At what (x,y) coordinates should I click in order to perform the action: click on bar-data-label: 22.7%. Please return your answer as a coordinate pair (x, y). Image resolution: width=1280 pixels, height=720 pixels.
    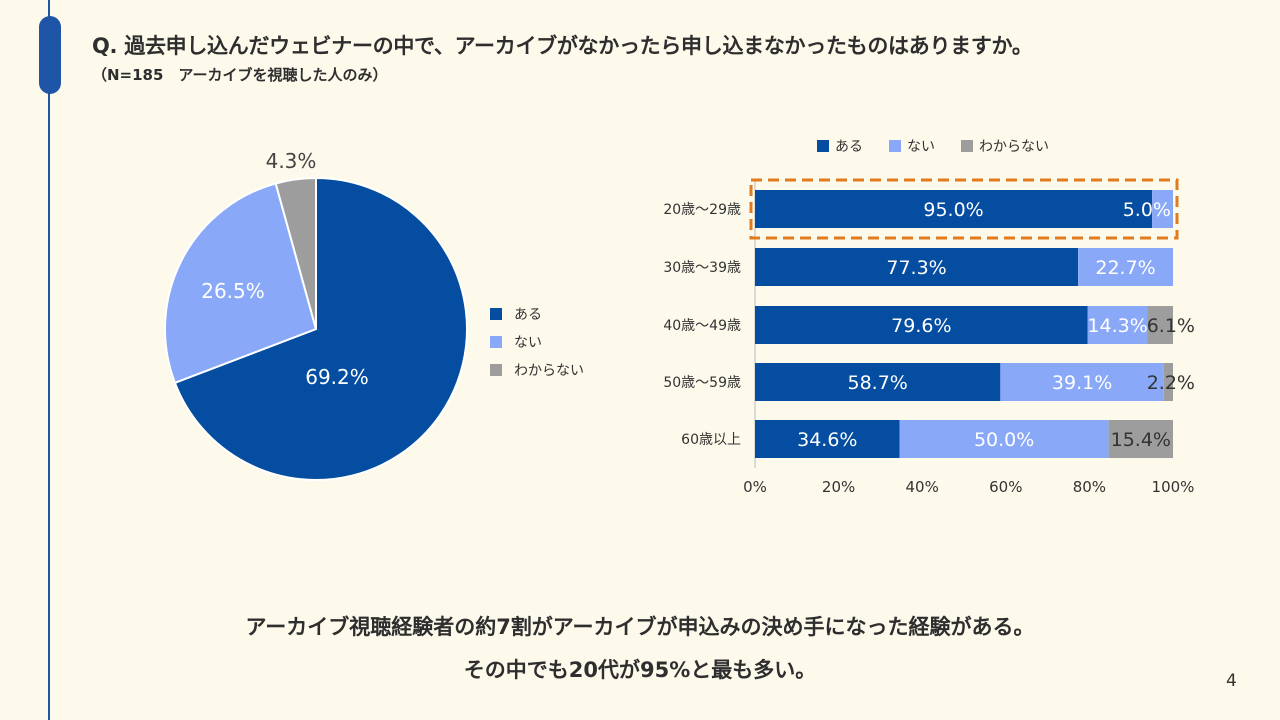
    Looking at the image, I should click on (1125, 268).